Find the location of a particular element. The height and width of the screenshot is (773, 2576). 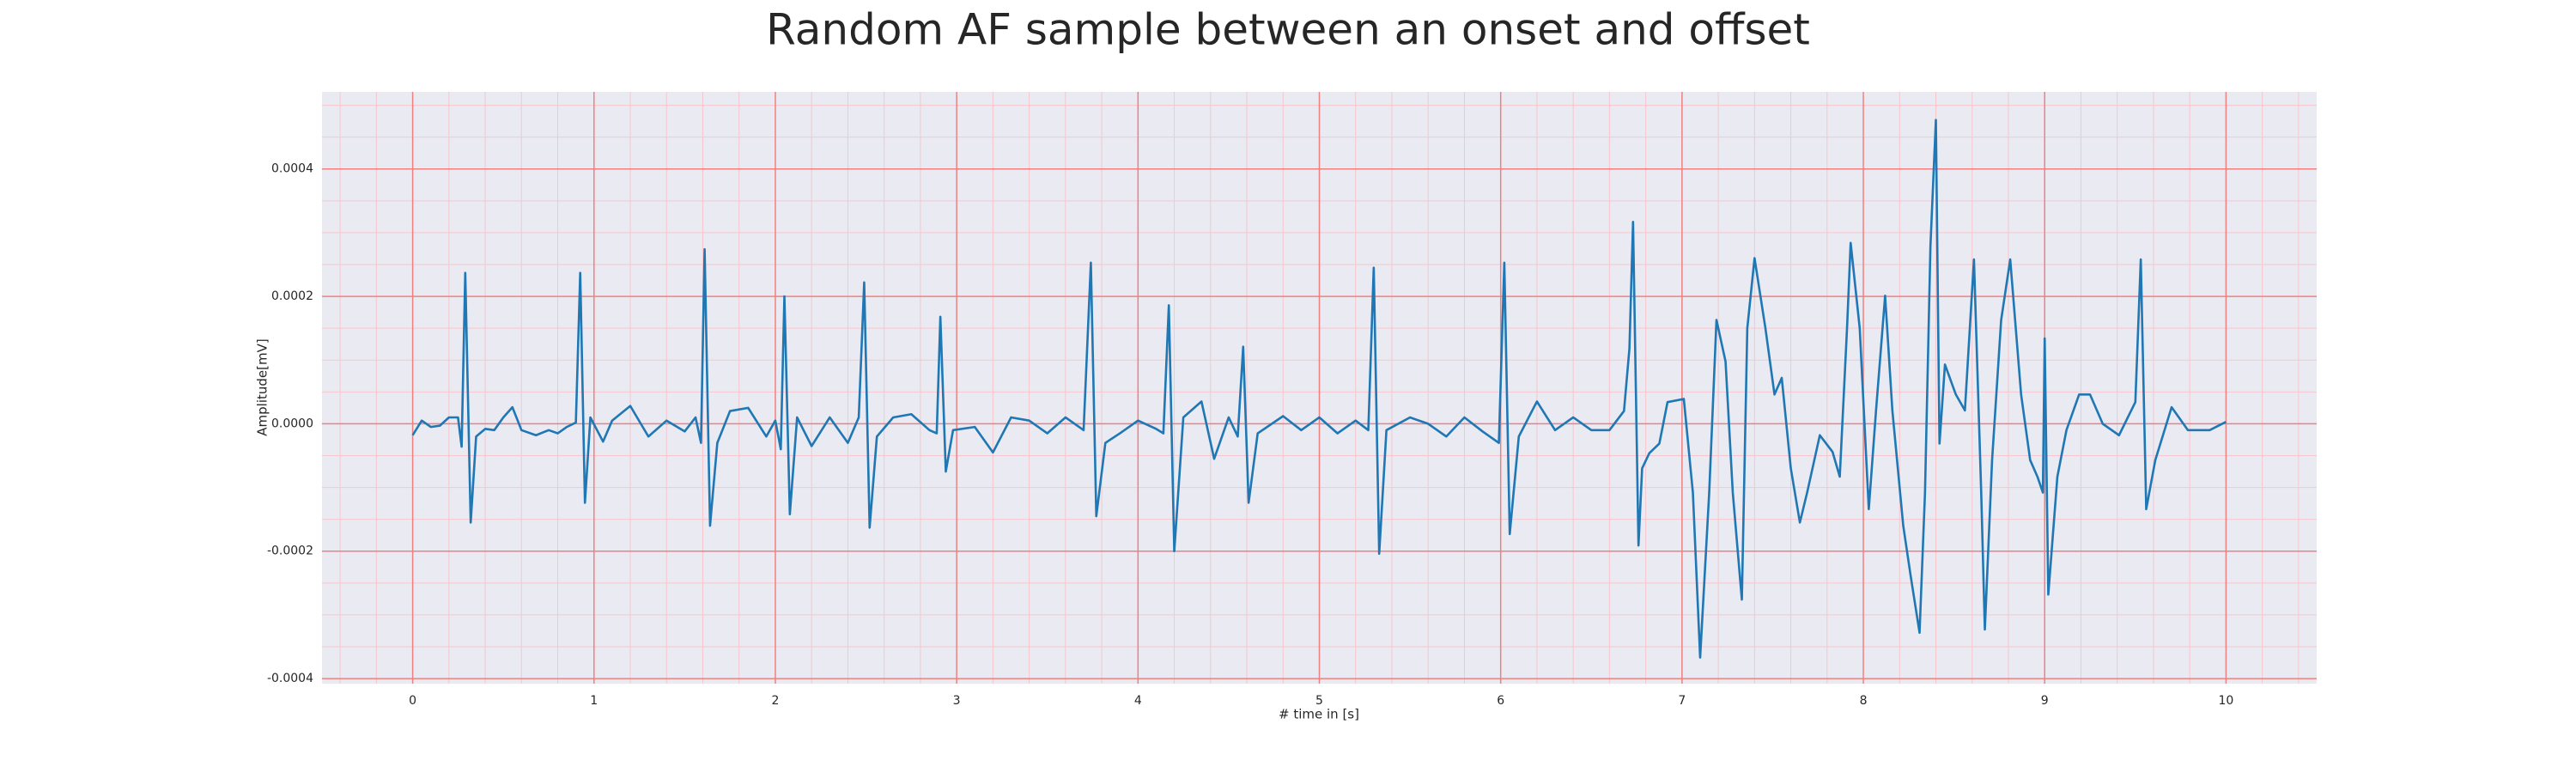

y-tick-label: -0.0004 is located at coordinates (290, 678).